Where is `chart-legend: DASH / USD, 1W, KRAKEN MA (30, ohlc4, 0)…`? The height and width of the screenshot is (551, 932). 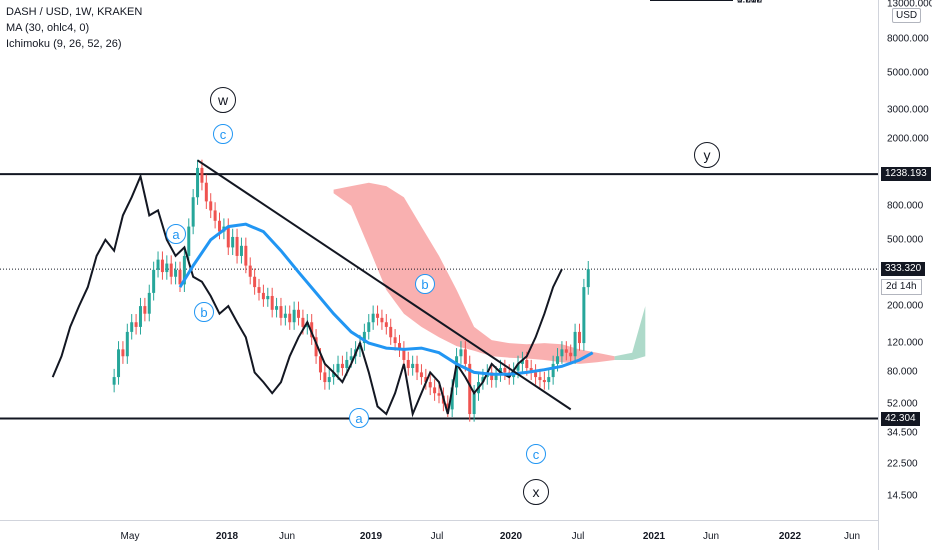
chart-legend: DASH / USD, 1W, KRAKEN MA (30, ohlc4, 0)… is located at coordinates (74, 28).